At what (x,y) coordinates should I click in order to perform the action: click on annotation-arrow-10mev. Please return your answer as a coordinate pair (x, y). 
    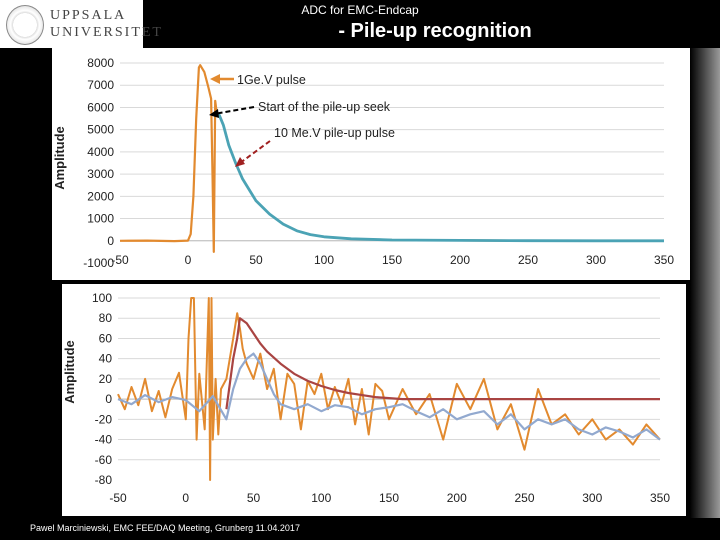
    Looking at the image, I should click on (255, 152).